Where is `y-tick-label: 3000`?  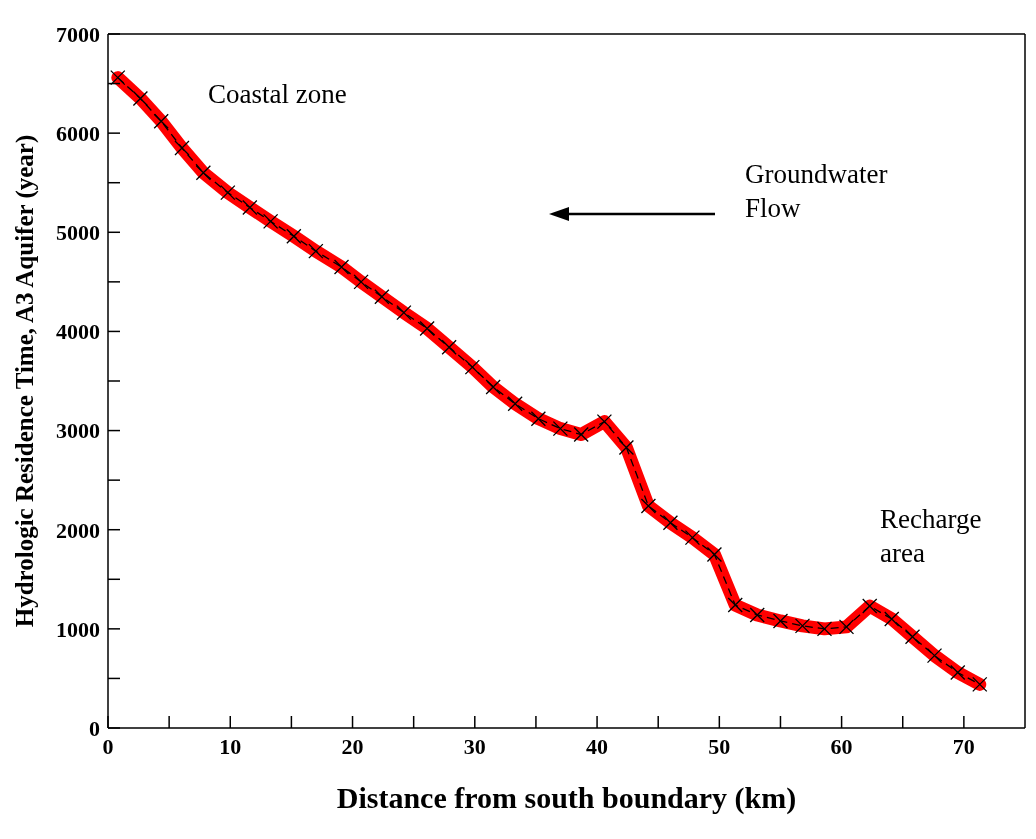
y-tick-label: 3000 is located at coordinates (78, 431).